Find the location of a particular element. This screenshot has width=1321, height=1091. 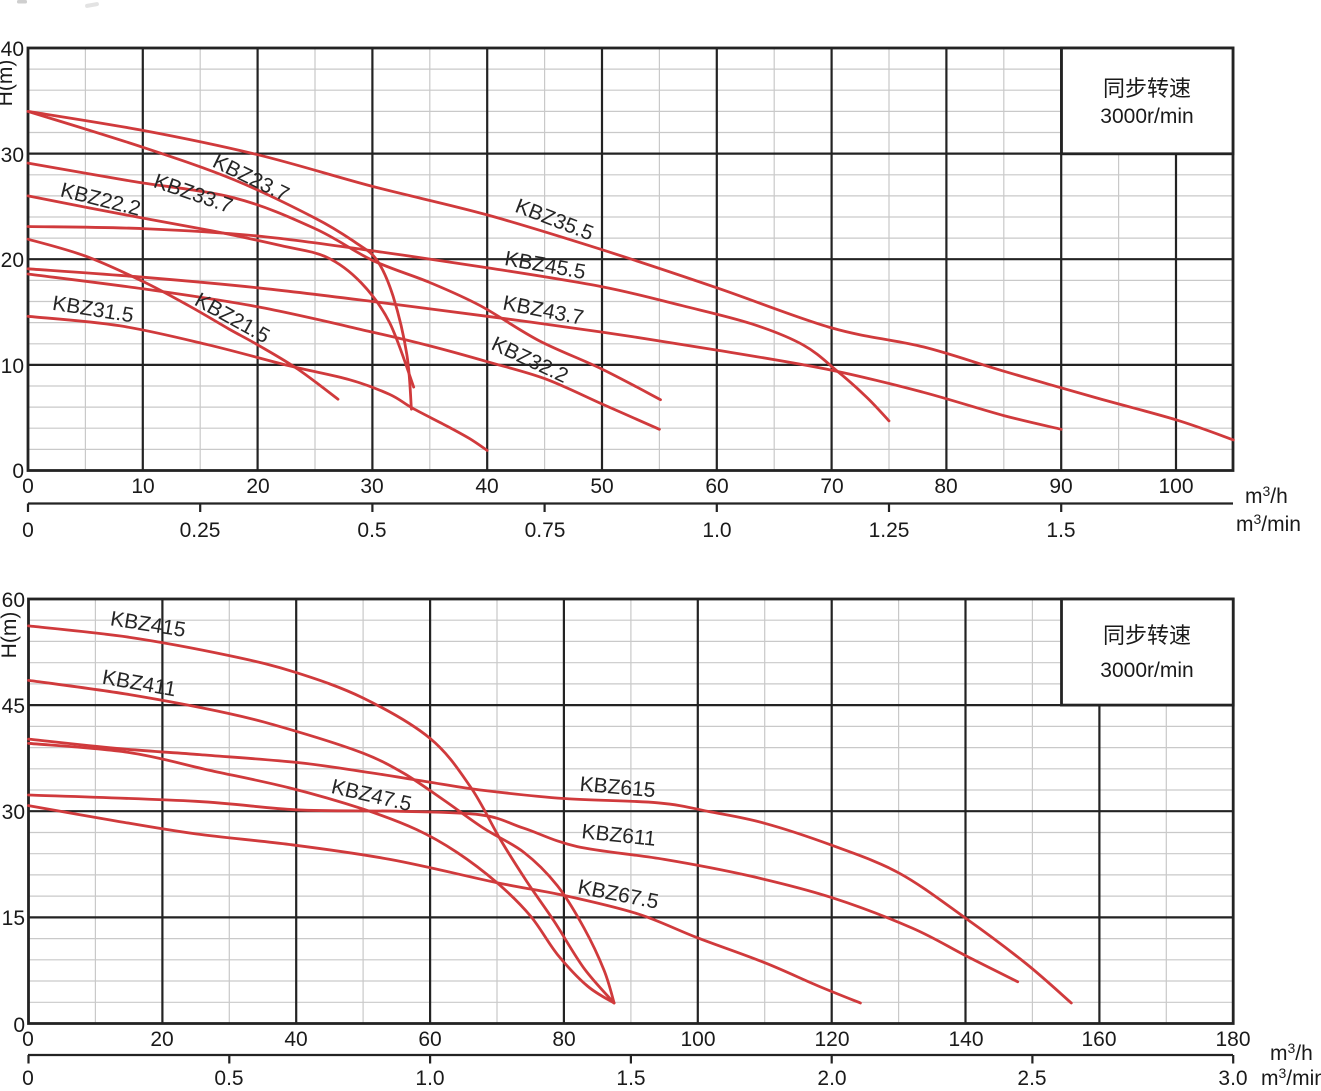

svg-text: 15 is located at coordinates (13, 918).